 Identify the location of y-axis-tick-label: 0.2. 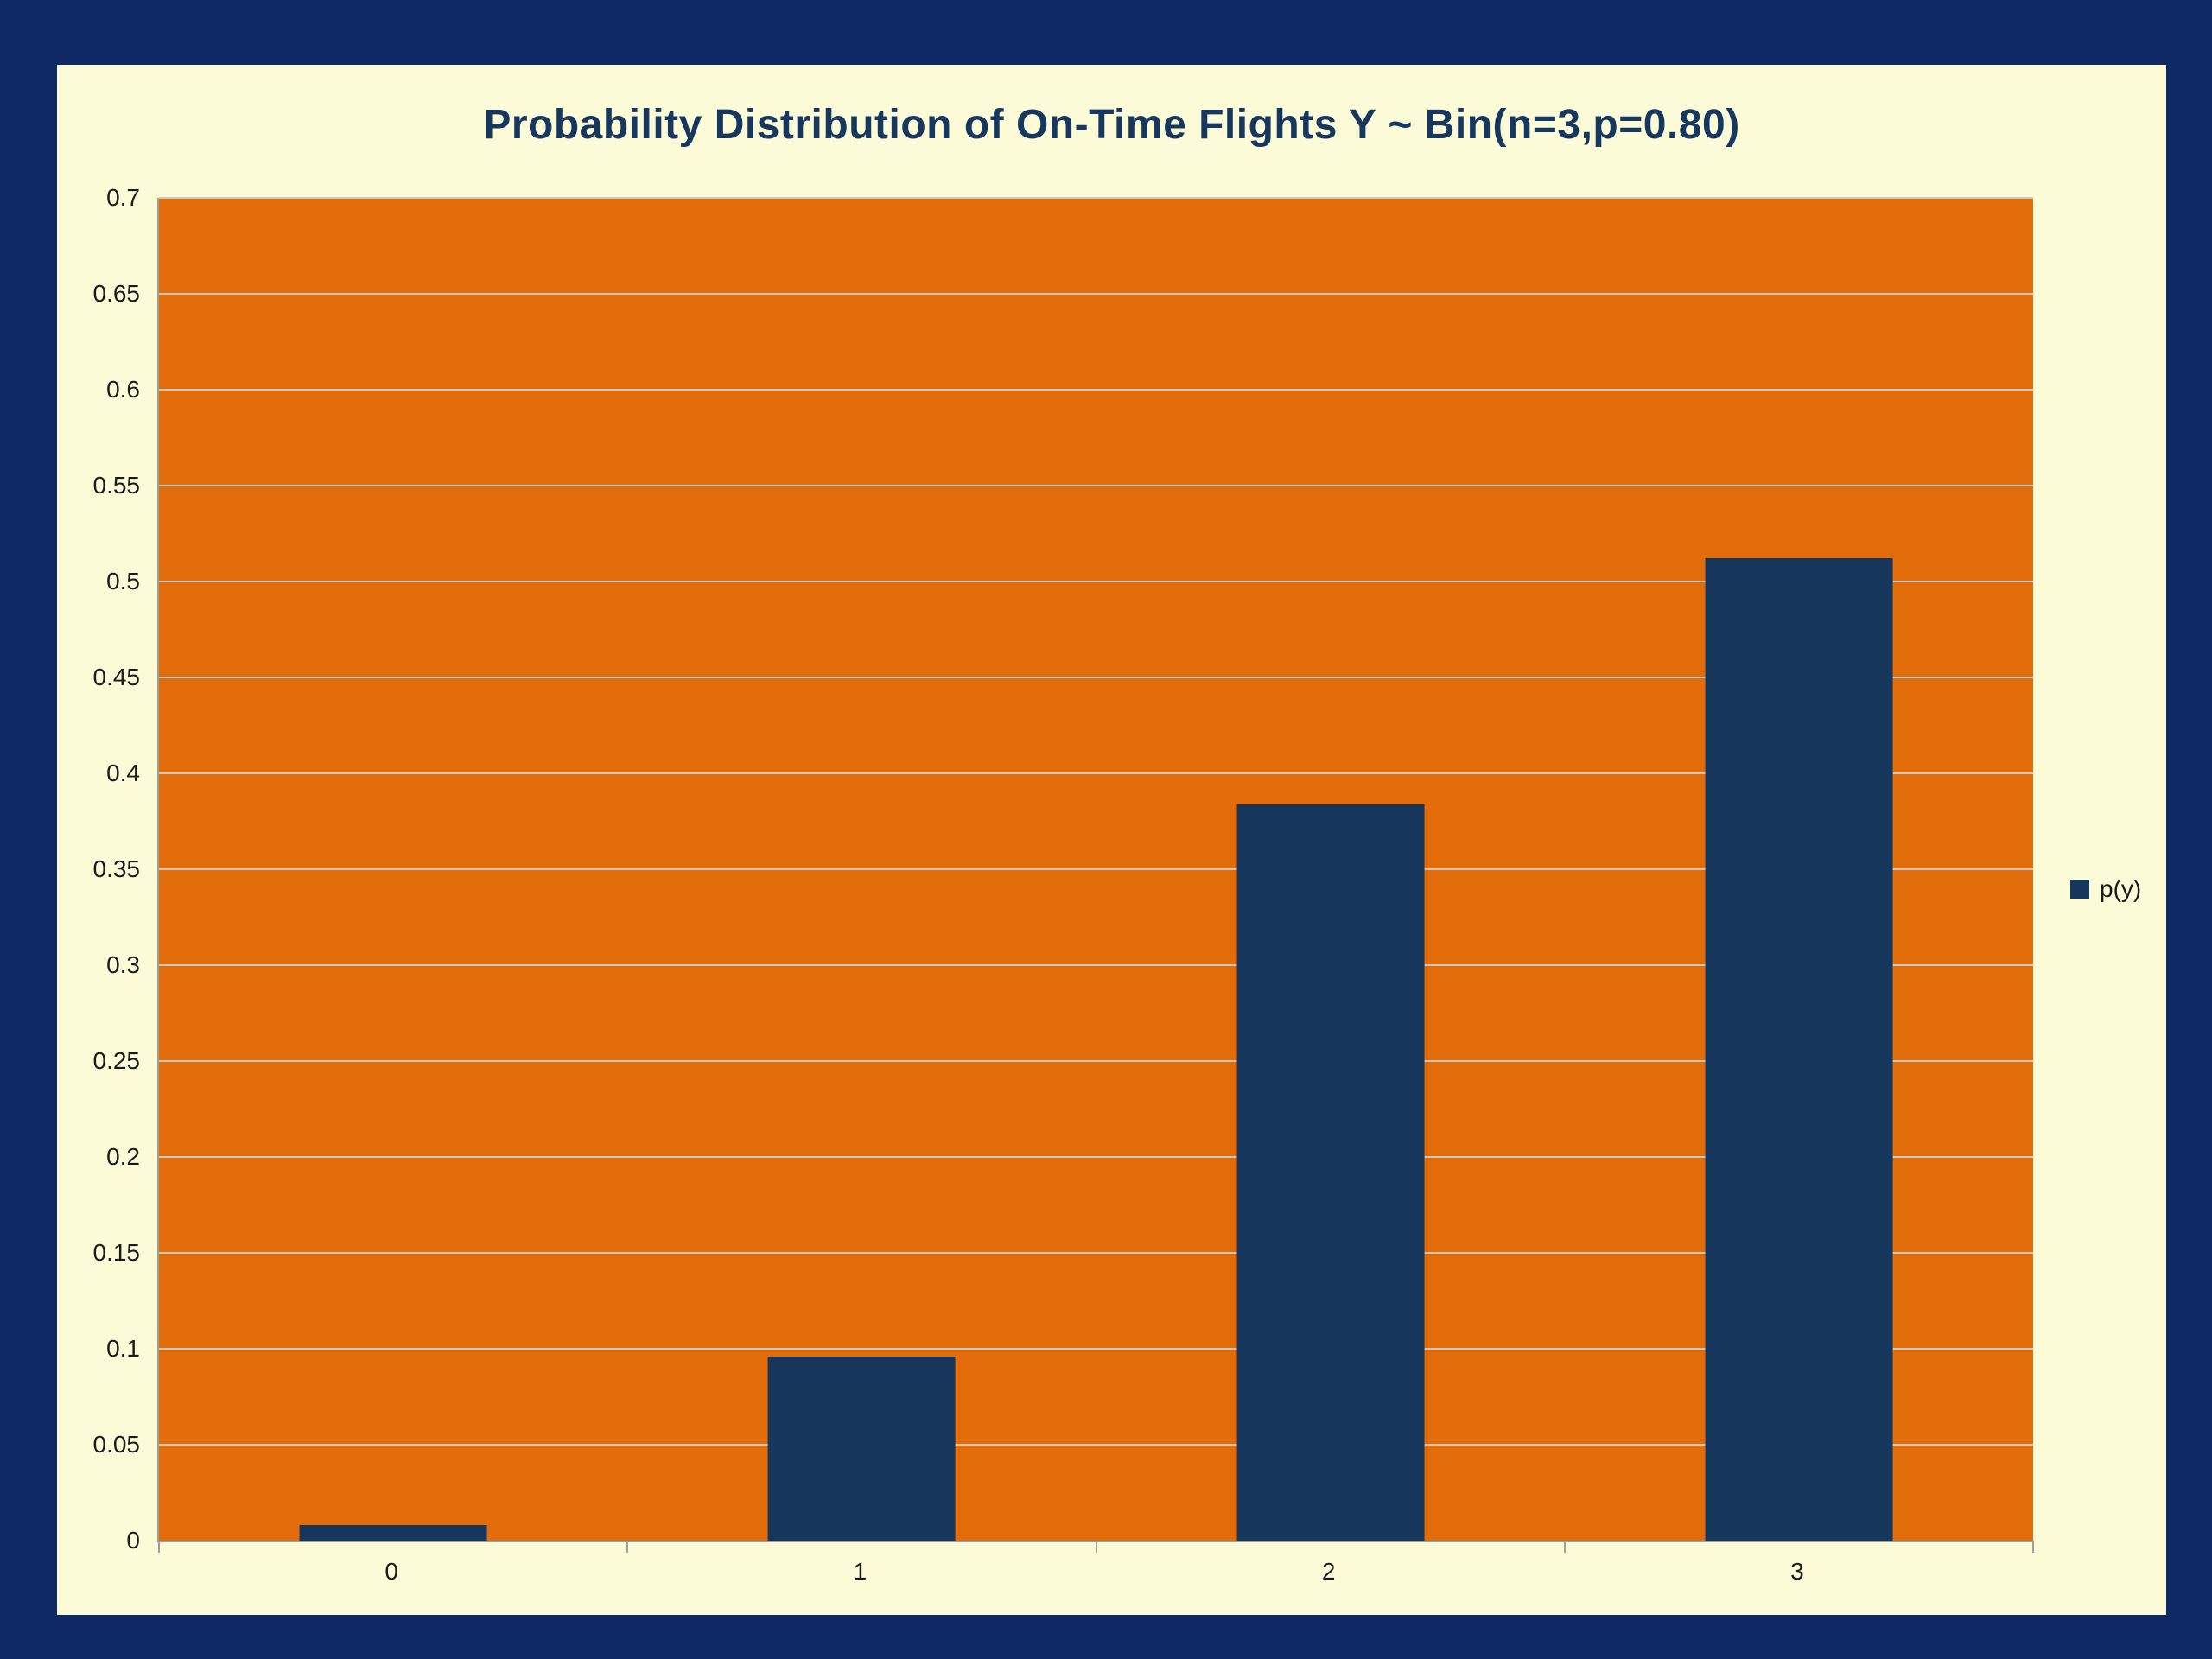
(123, 1156).